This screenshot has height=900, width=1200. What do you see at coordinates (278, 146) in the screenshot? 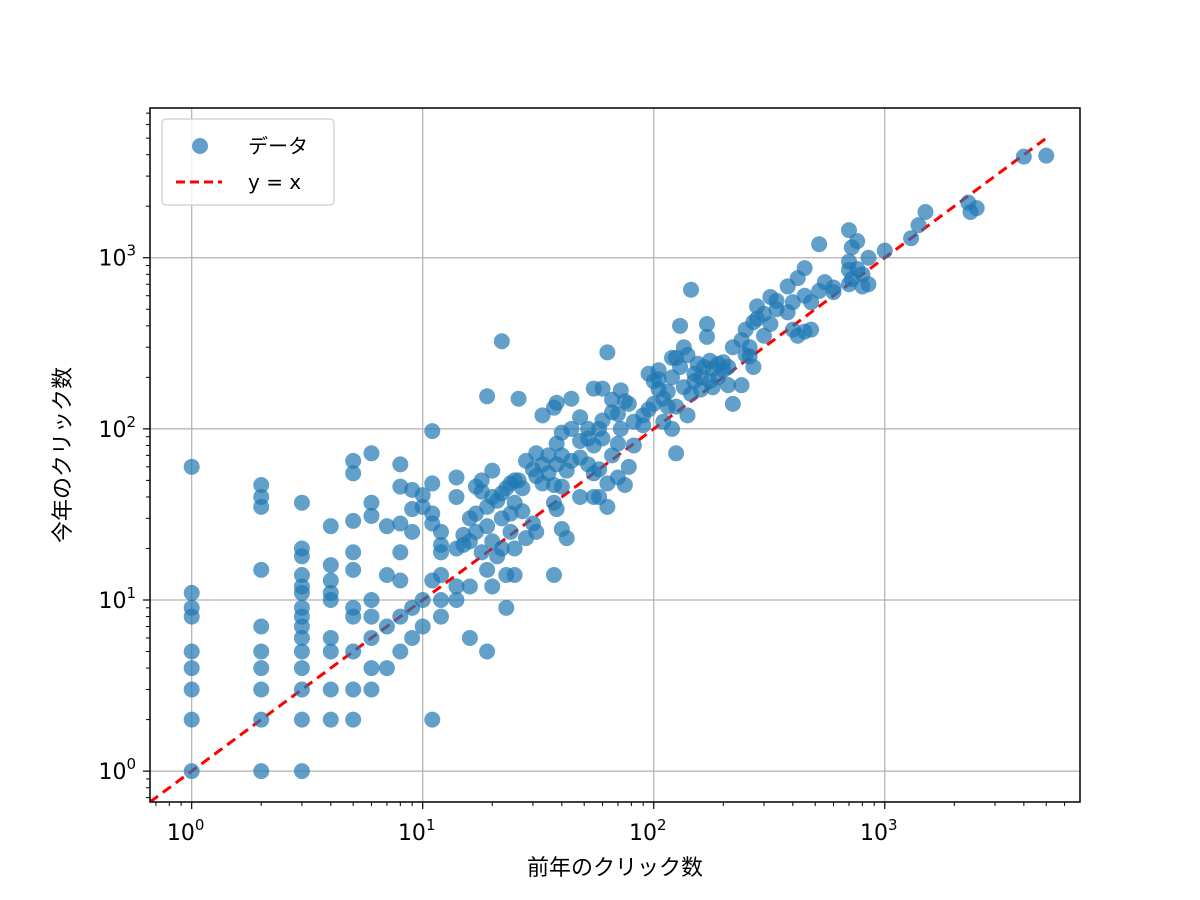
I see `legend-label-data: データ` at bounding box center [278, 146].